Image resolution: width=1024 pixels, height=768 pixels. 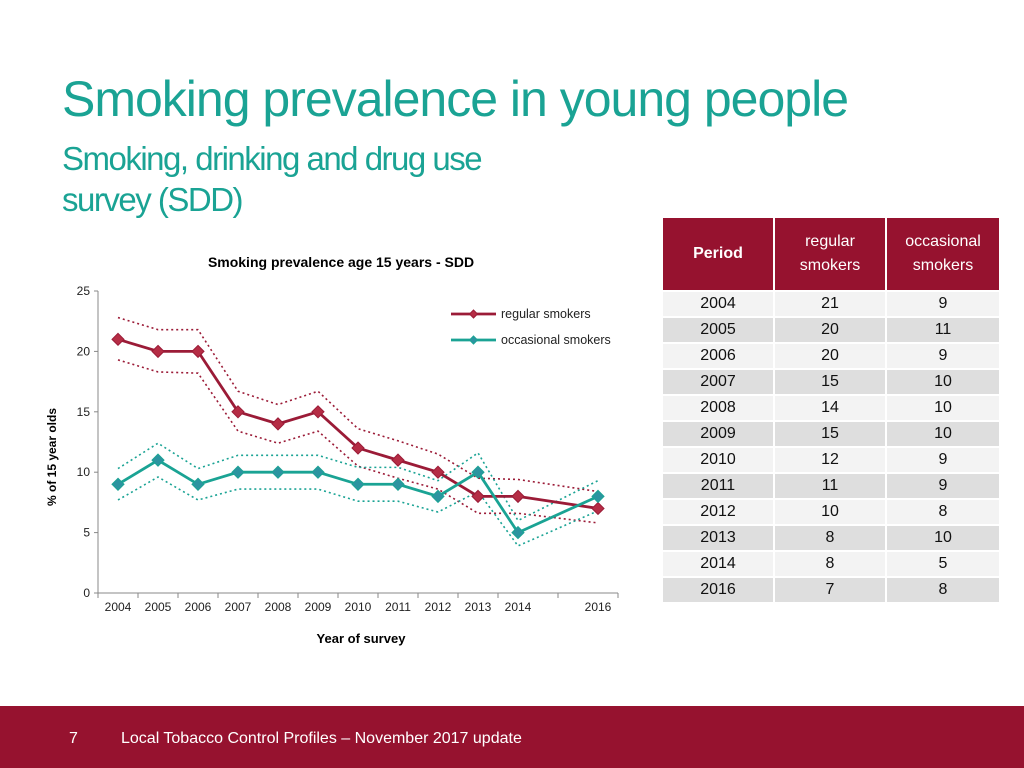 I want to click on table-row: 2008 14 10, so click(x=831, y=408).